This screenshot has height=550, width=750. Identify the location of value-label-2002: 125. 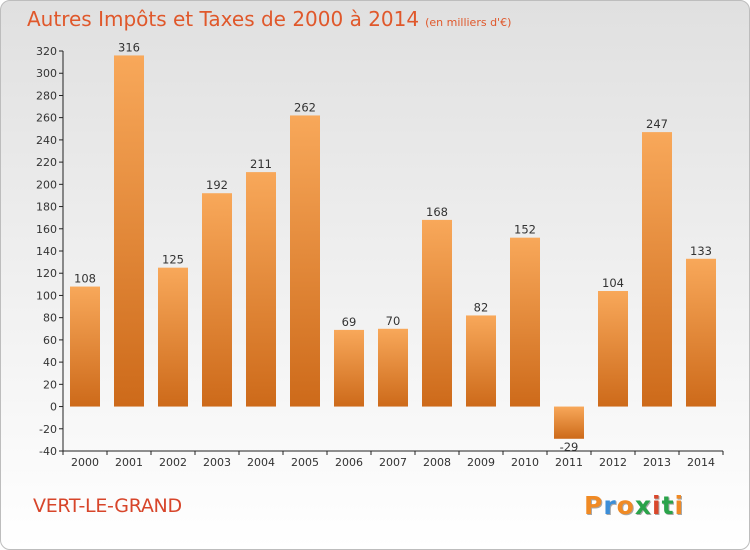
(173, 260).